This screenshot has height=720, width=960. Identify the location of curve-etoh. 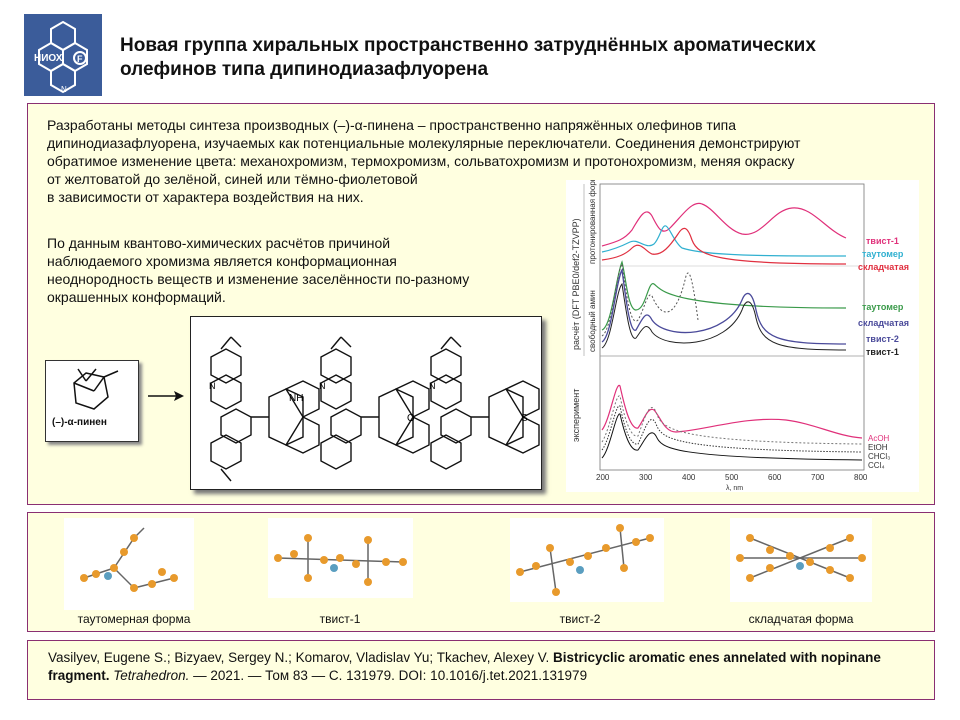
(732, 420).